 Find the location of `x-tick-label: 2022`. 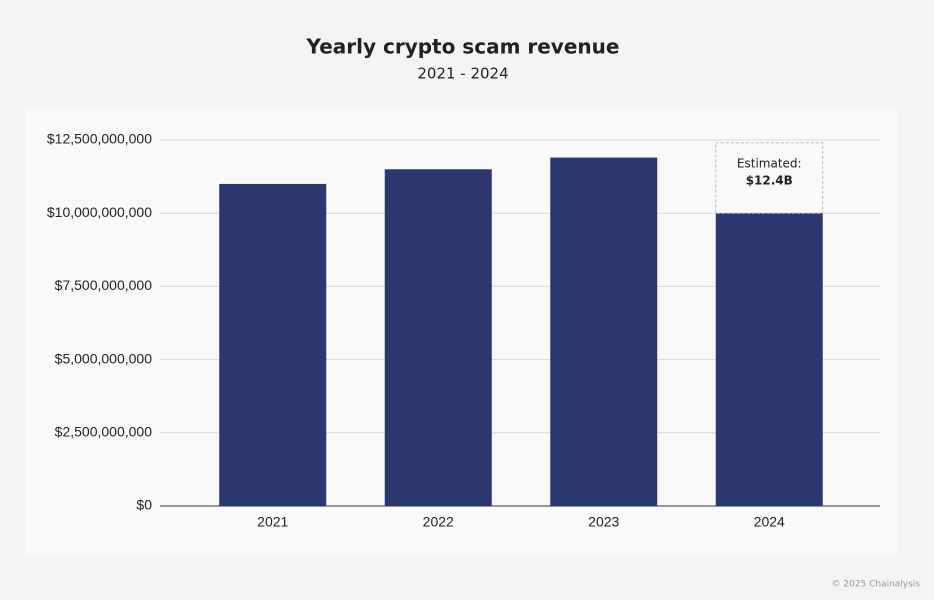

x-tick-label: 2022 is located at coordinates (438, 522).